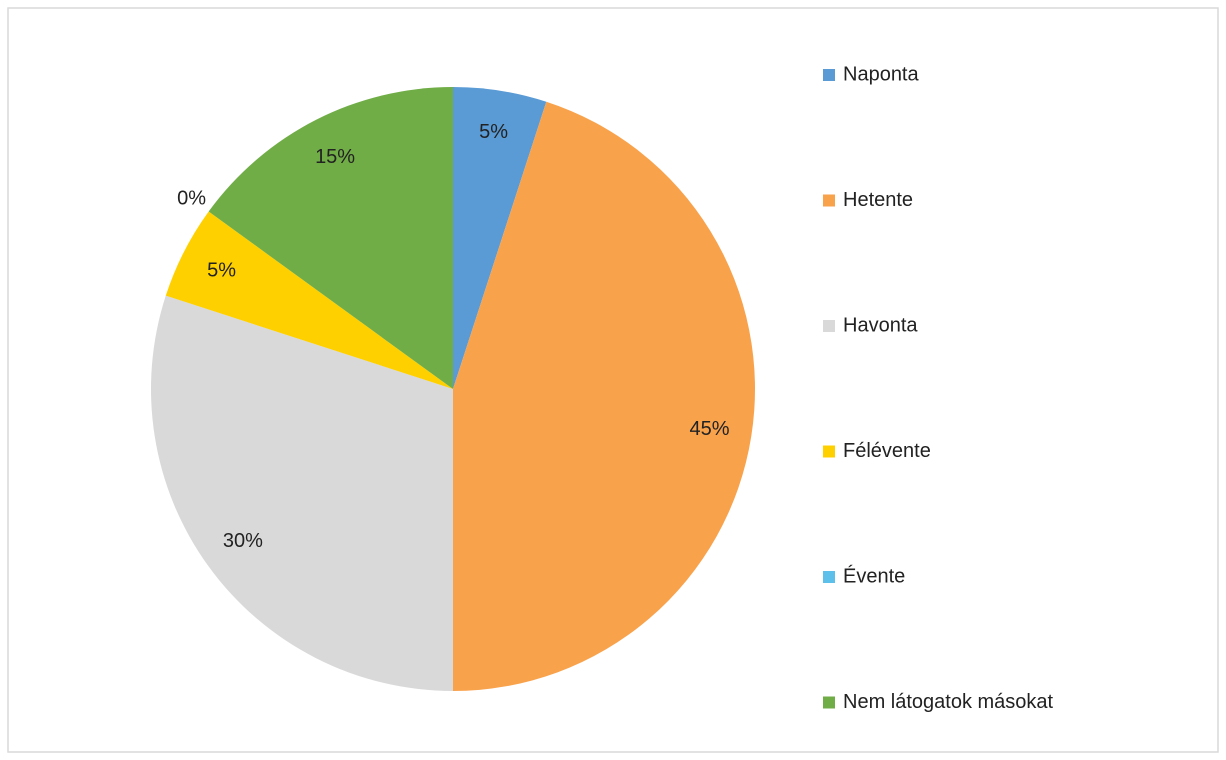 The height and width of the screenshot is (760, 1226). I want to click on legend-label: Félévente, so click(887, 451).